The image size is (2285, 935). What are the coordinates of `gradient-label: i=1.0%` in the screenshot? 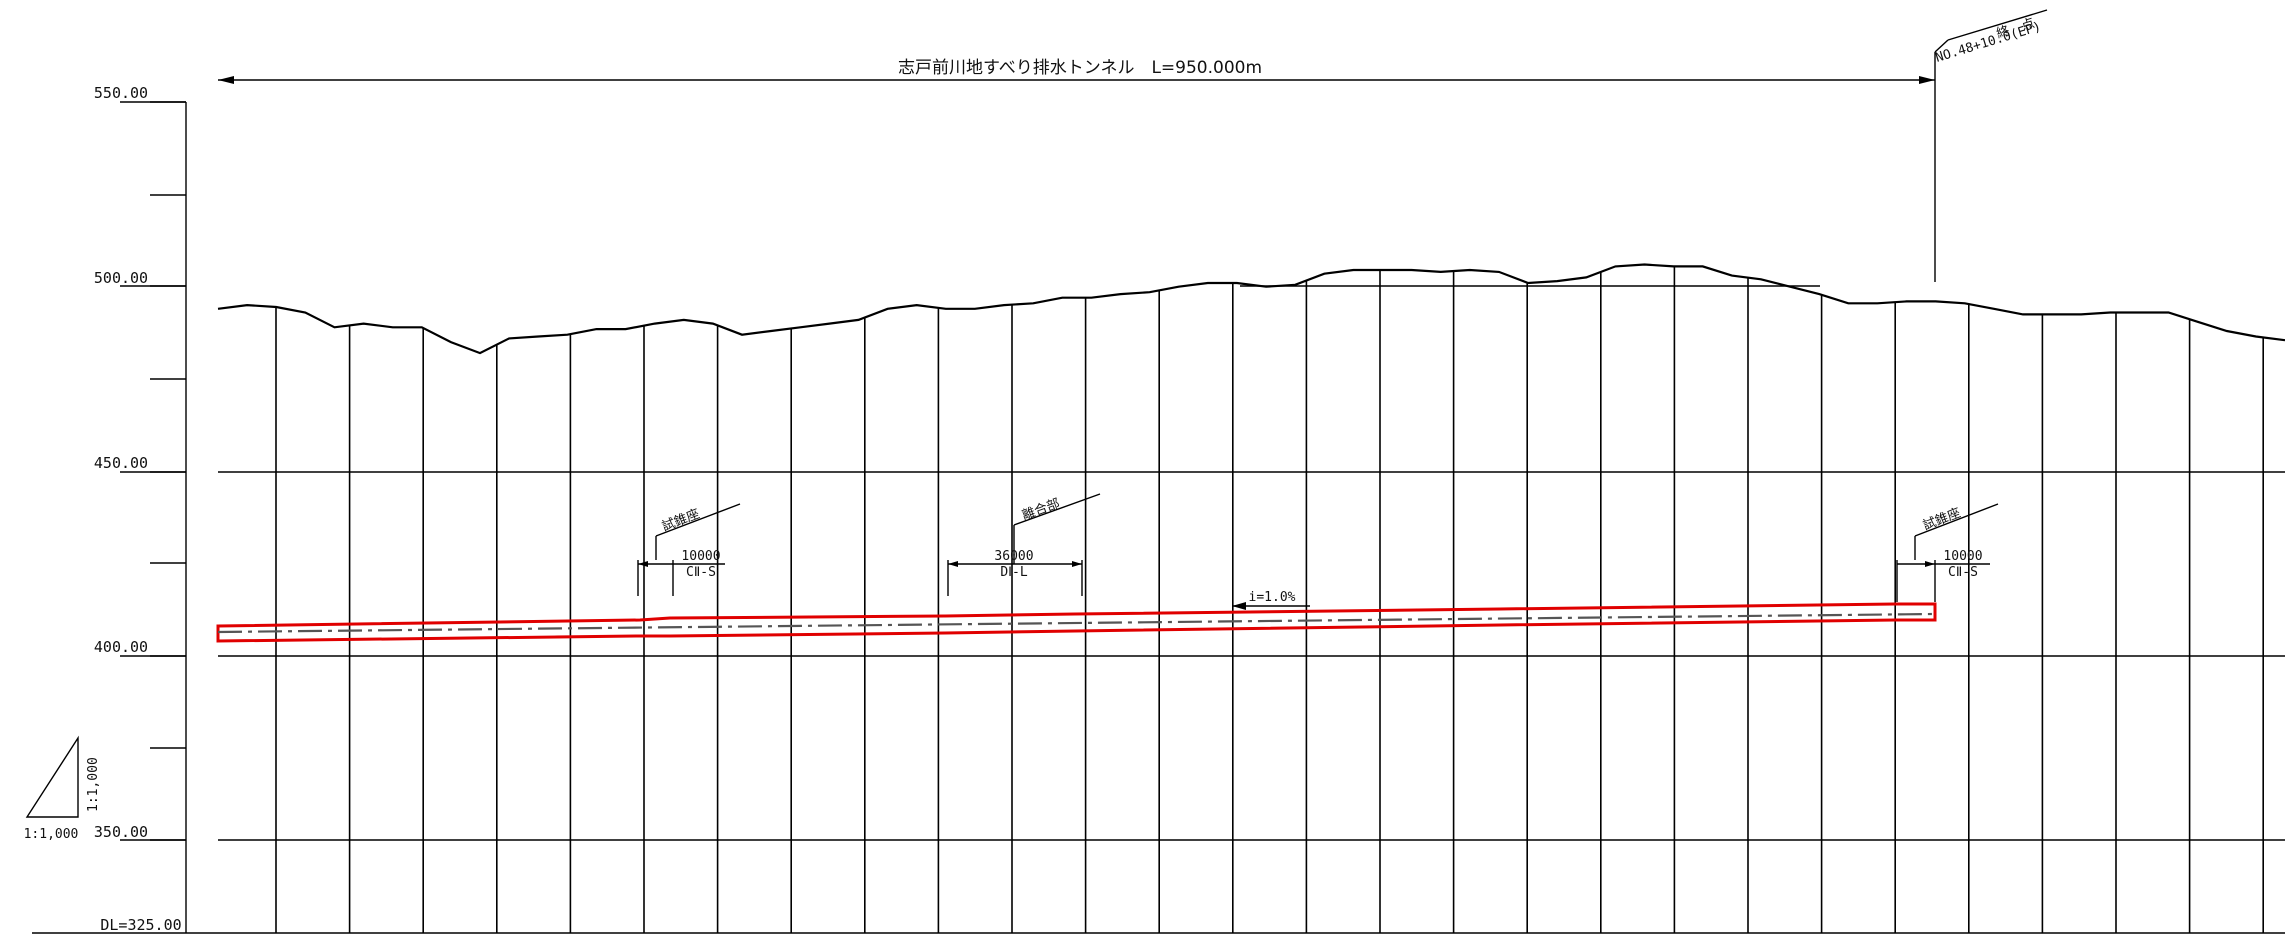 It's located at (1272, 597).